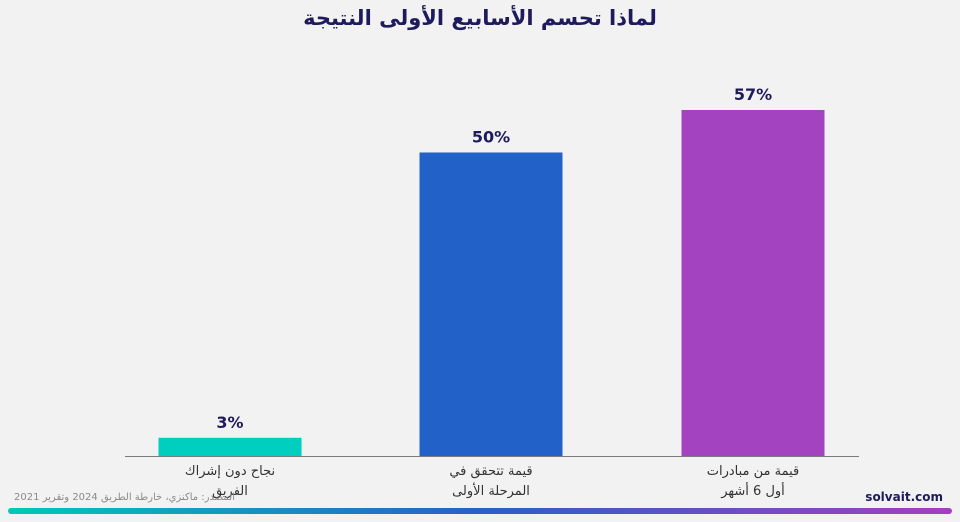 The image size is (960, 522). I want to click on value-label-1: 3%, so click(229, 422).